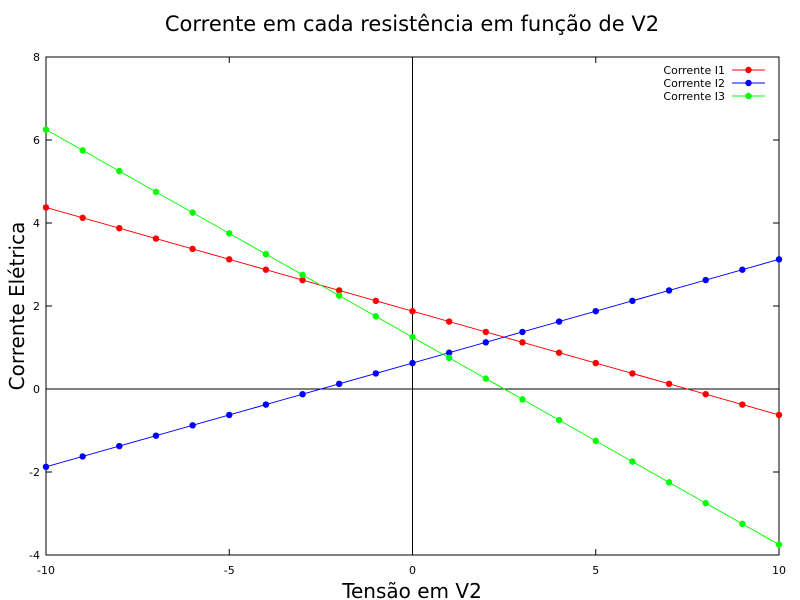 The width and height of the screenshot is (800, 600). Describe the element at coordinates (36, 140) in the screenshot. I see `y-tick-label: 6` at that location.